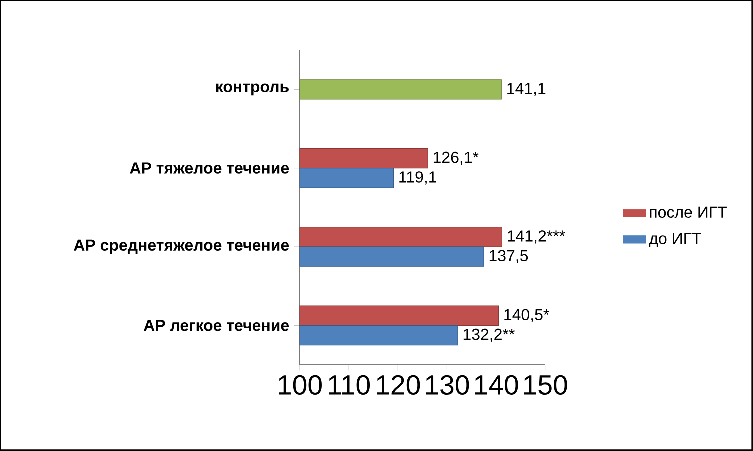  Describe the element at coordinates (217, 326) in the screenshot. I see `y-tick-label: АР легкое течение` at that location.